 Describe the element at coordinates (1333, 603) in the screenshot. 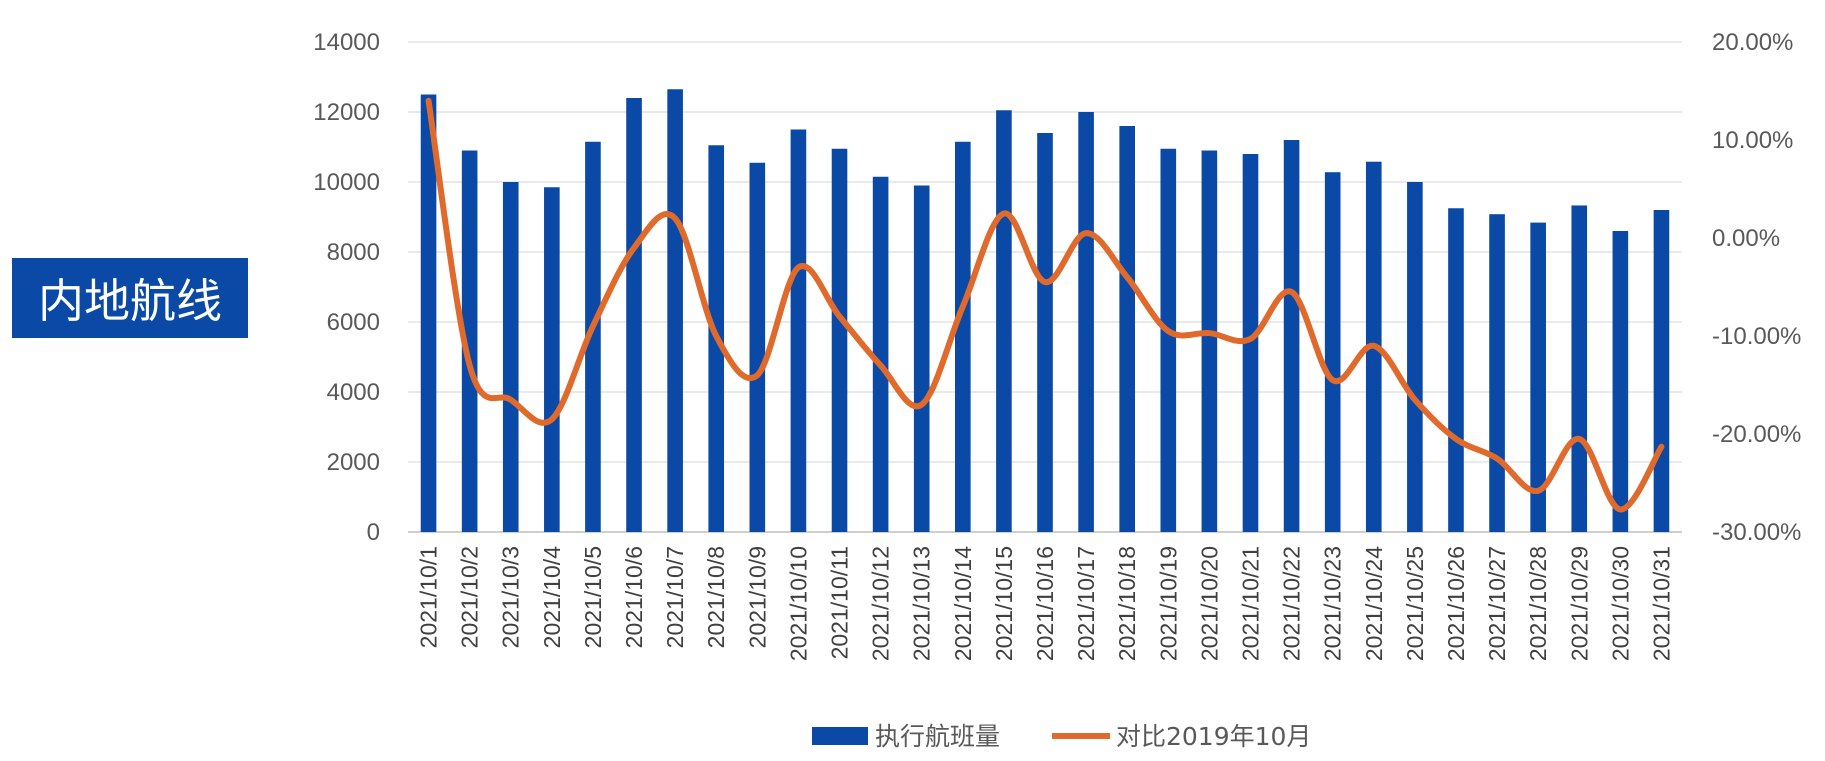

I see `x-tick-label: 2021/10/23` at that location.